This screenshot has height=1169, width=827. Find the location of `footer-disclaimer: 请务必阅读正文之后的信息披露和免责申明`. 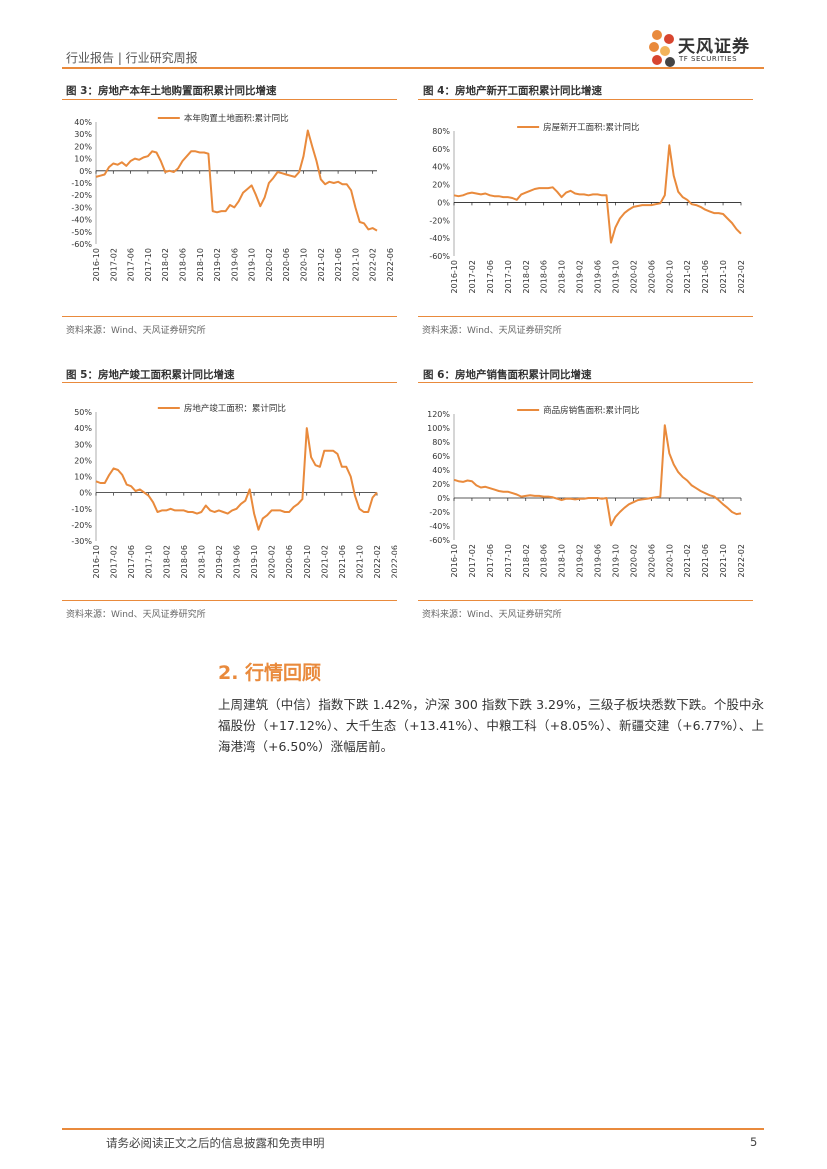

footer-disclaimer: 请务必阅读正文之后的信息披露和免责申明 is located at coordinates (215, 1143).